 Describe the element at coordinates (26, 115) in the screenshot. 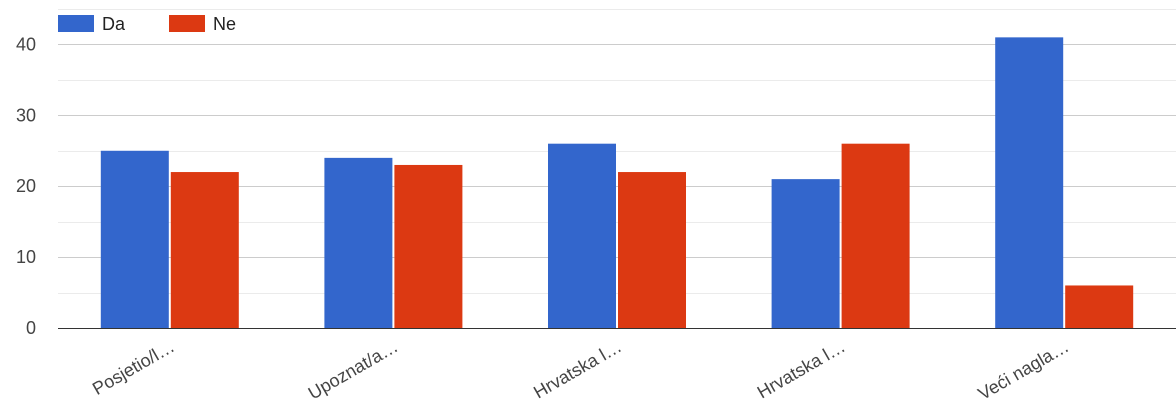

I see `y-tick-label: 30` at that location.